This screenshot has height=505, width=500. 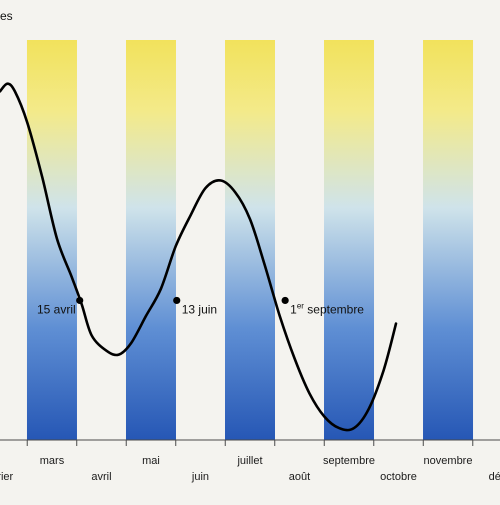 What do you see at coordinates (448, 240) in the screenshot?
I see `month-band-novembre` at bounding box center [448, 240].